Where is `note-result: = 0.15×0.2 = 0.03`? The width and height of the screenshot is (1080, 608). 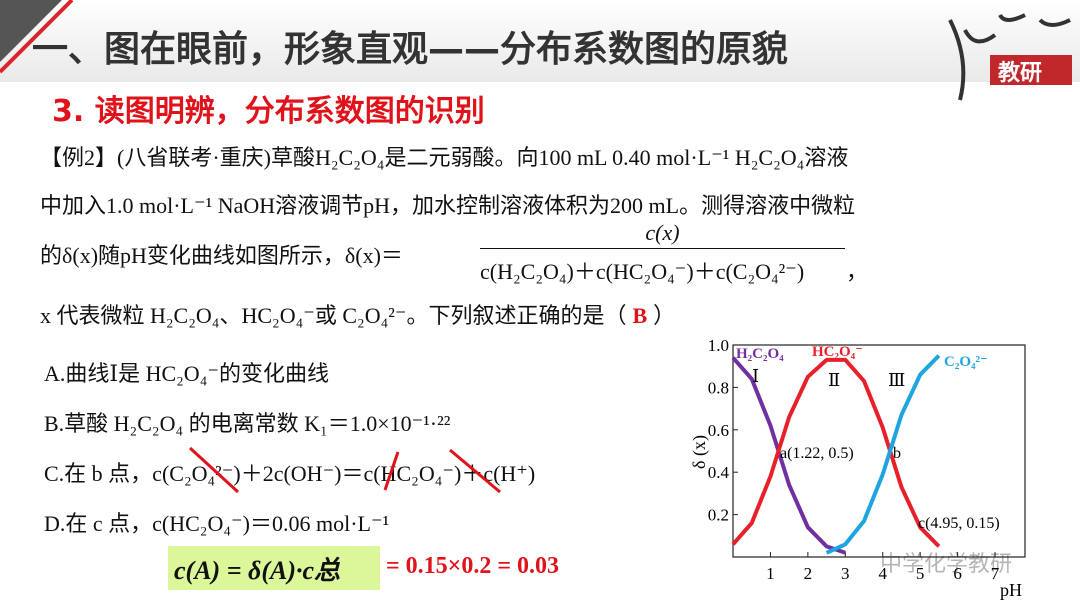
note-result: = 0.15×0.2 = 0.03 is located at coordinates (473, 566).